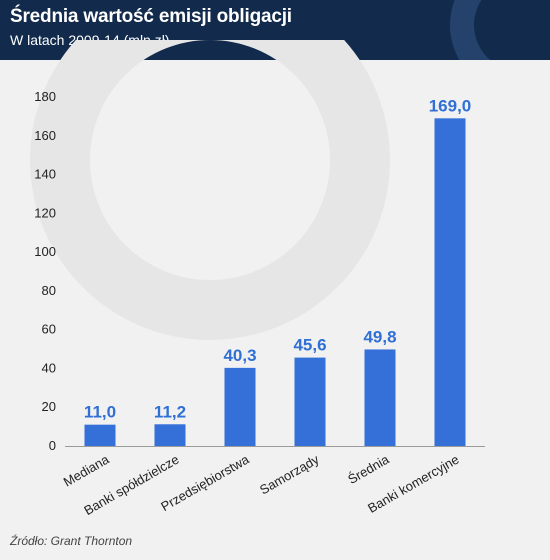 The width and height of the screenshot is (550, 560). Describe the element at coordinates (151, 16) in the screenshot. I see `chart-title: Średnia wartość emisji obligacji` at that location.